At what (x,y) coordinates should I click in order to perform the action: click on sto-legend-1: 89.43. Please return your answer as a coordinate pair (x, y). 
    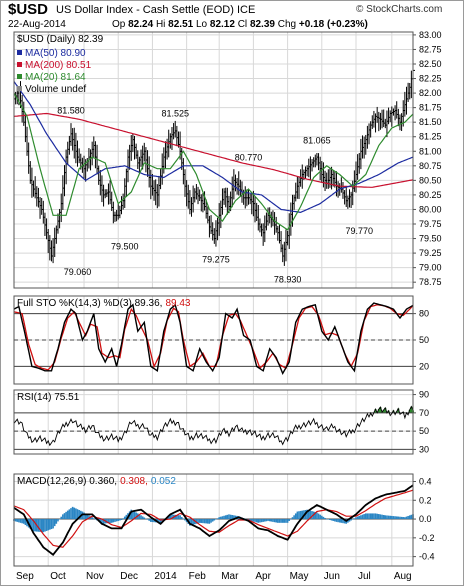
    Looking at the image, I should click on (177, 303).